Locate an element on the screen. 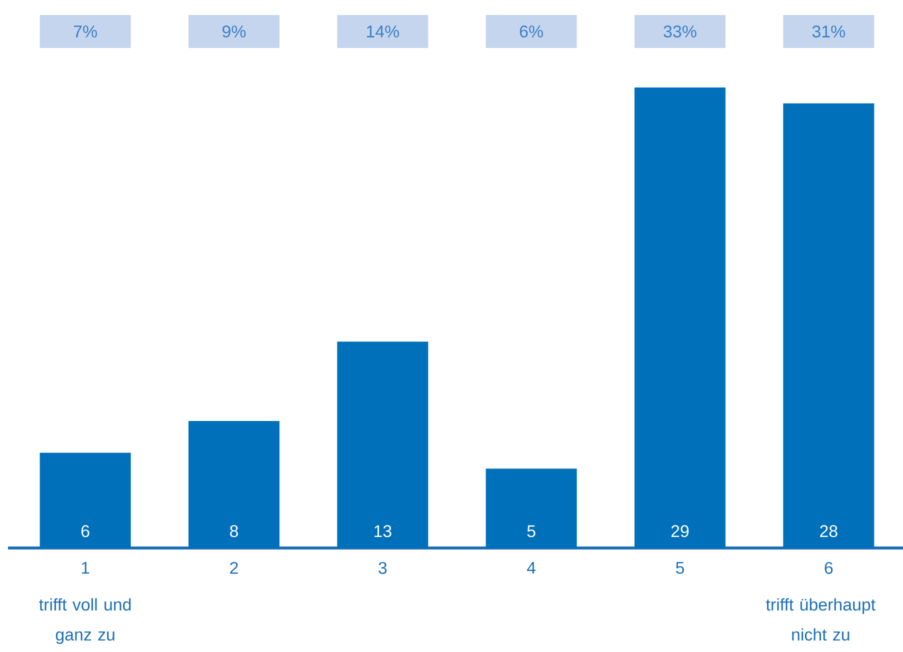 This screenshot has height=652, width=903. data-label: 28 is located at coordinates (829, 531).